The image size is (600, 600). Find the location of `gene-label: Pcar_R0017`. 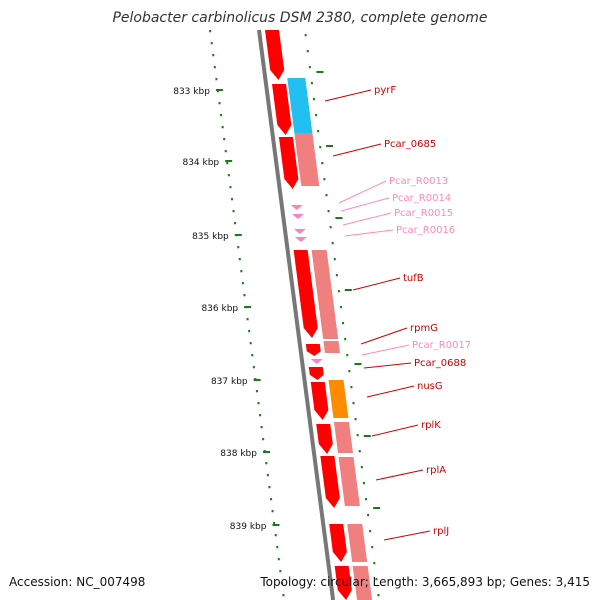

gene-label: Pcar_R0017 is located at coordinates (441, 345).